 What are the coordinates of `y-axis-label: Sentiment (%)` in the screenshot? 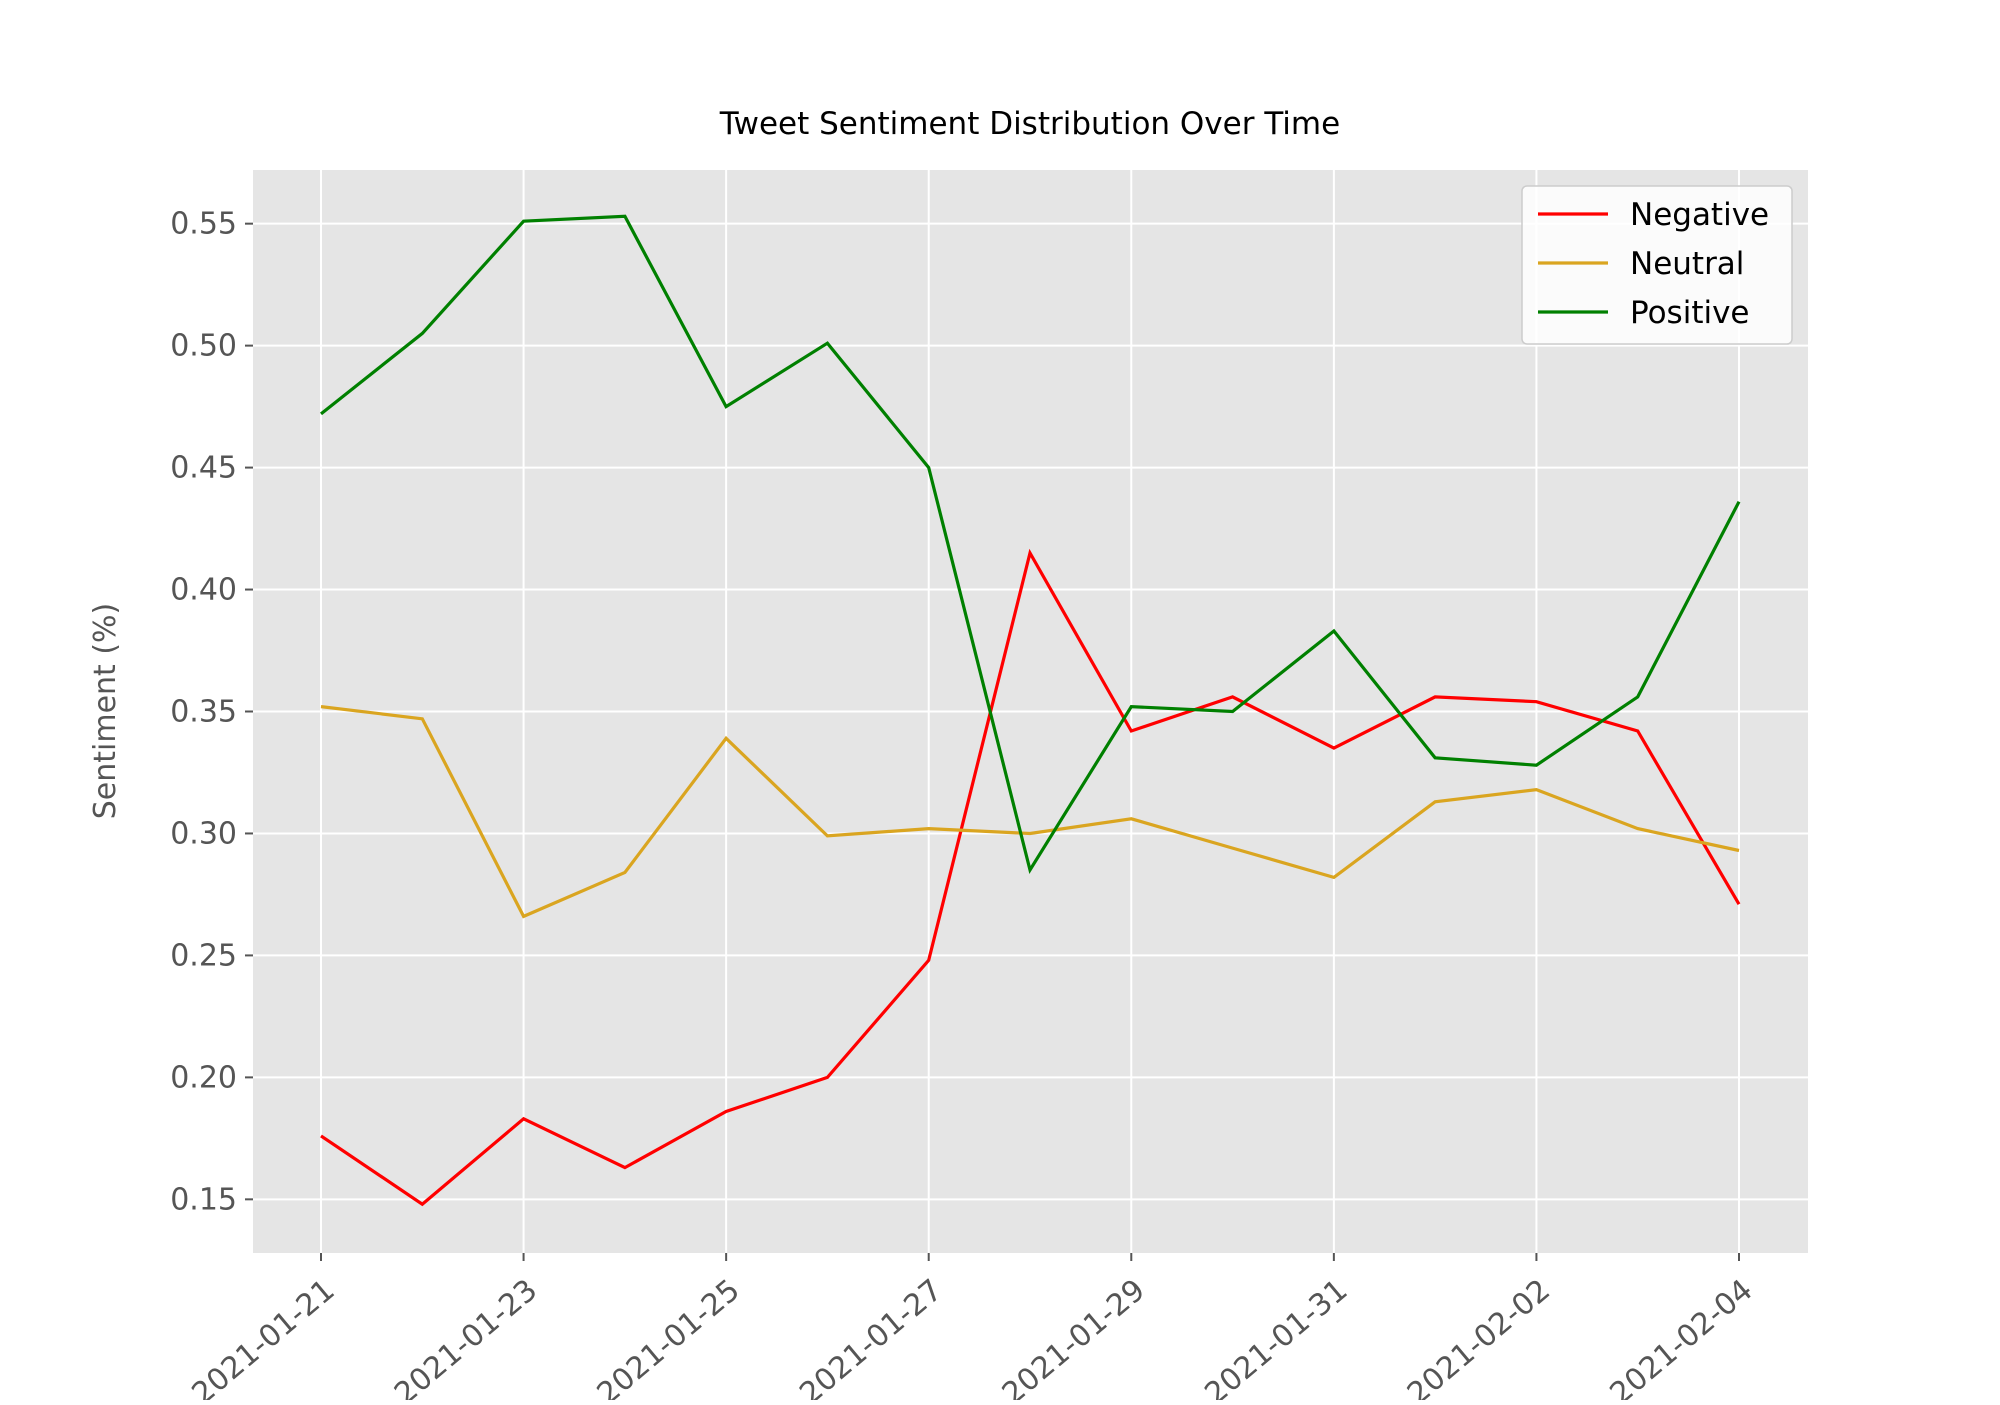 It's located at (105, 711).